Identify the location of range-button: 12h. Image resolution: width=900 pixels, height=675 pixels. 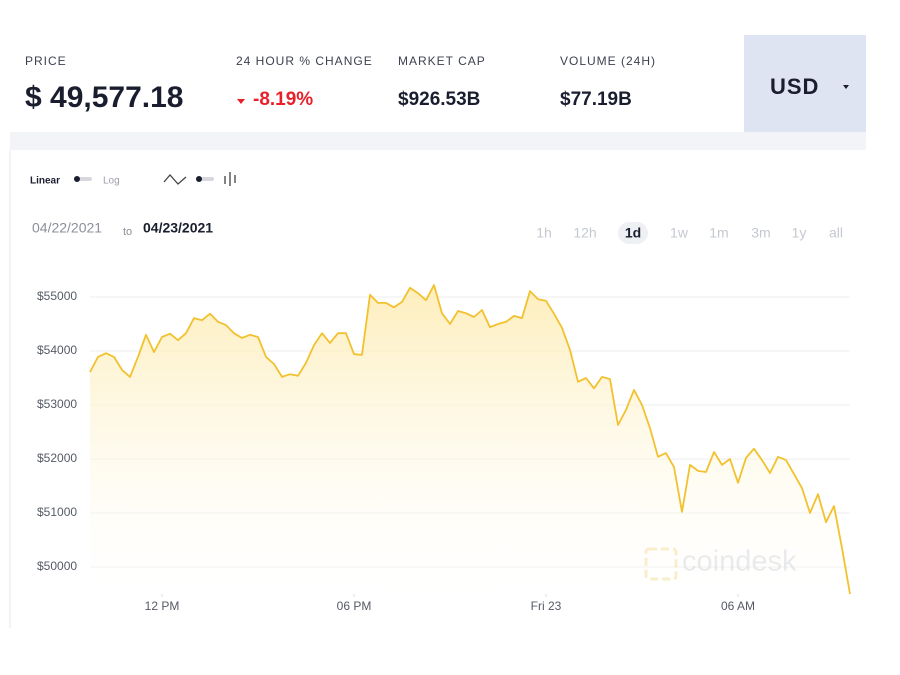
(584, 233).